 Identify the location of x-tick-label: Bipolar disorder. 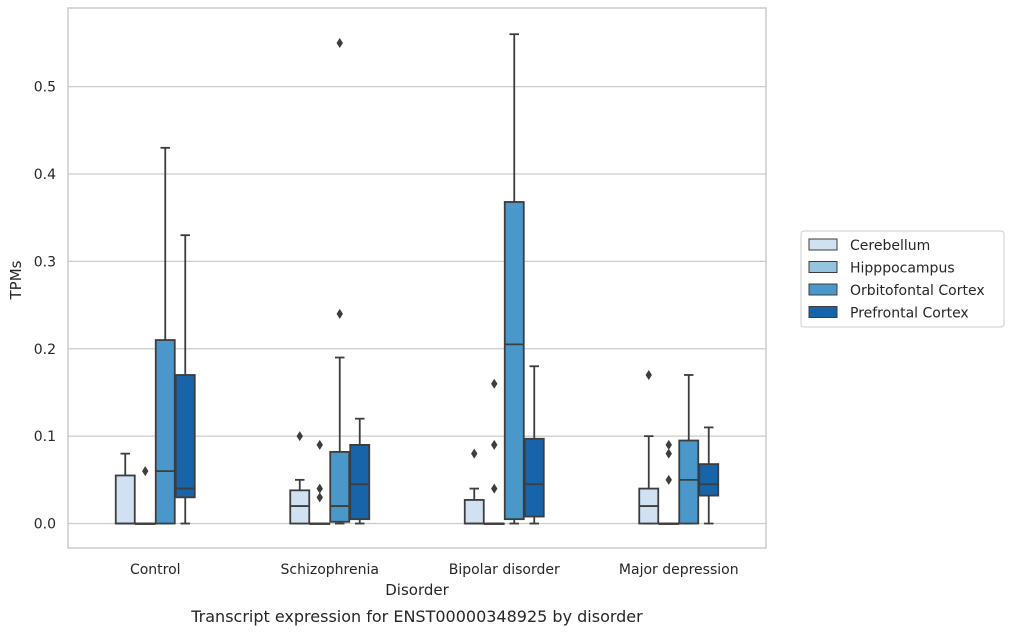
(504, 570).